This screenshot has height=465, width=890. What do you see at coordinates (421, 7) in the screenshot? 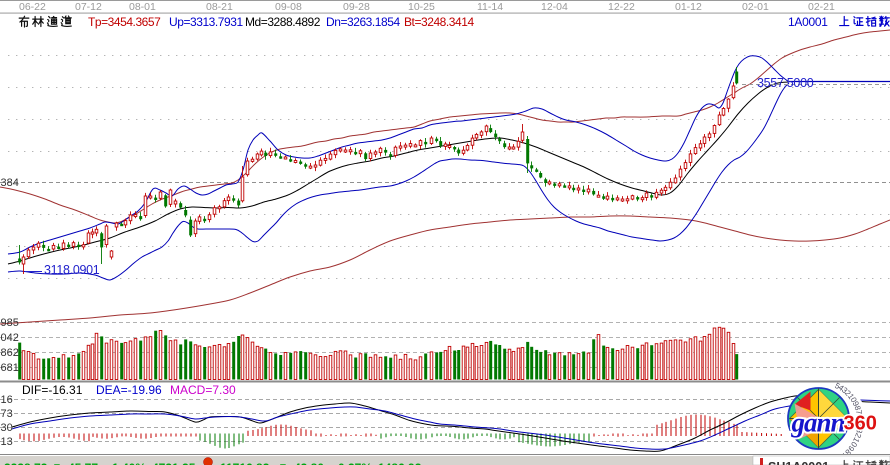
I see `svg-text: 10-25` at bounding box center [421, 7].